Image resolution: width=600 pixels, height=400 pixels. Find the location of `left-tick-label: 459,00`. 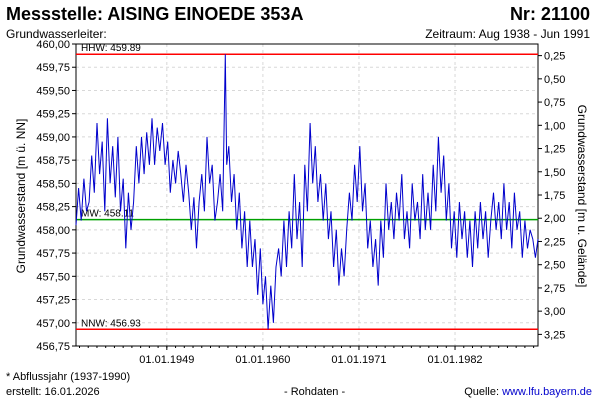

left-tick-label: 459,00 is located at coordinates (53, 138).